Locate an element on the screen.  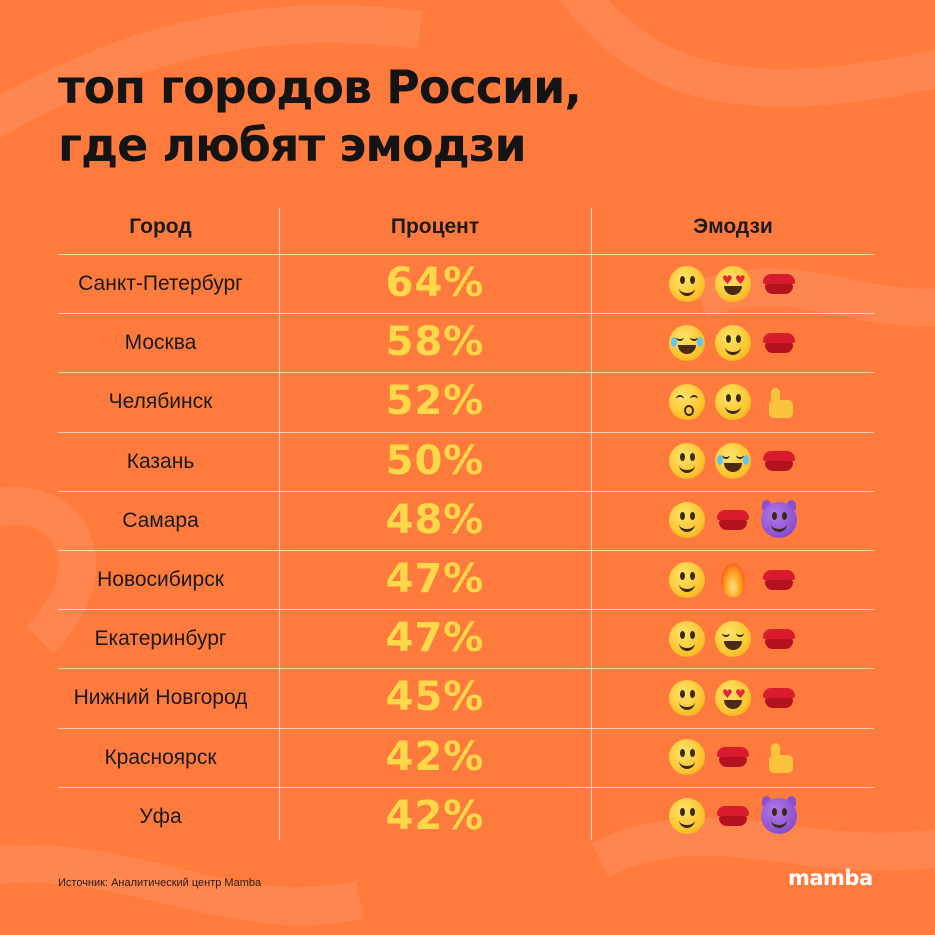
title-line-1: топ городов России, is located at coordinates (320, 87).